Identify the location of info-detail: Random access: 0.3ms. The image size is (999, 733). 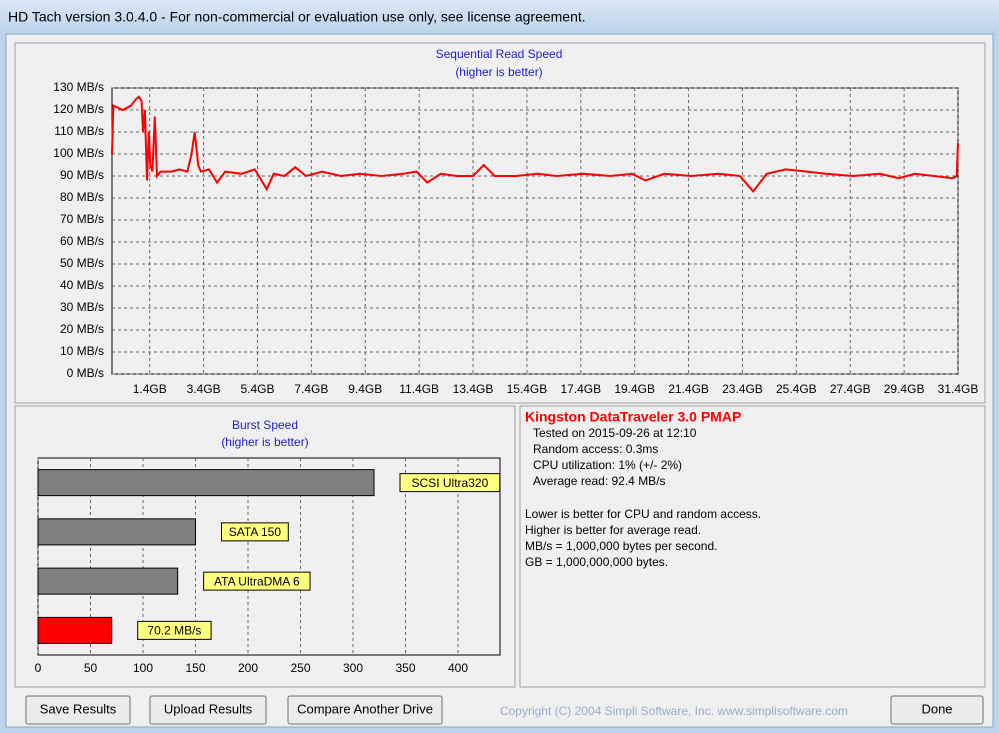
(595, 449).